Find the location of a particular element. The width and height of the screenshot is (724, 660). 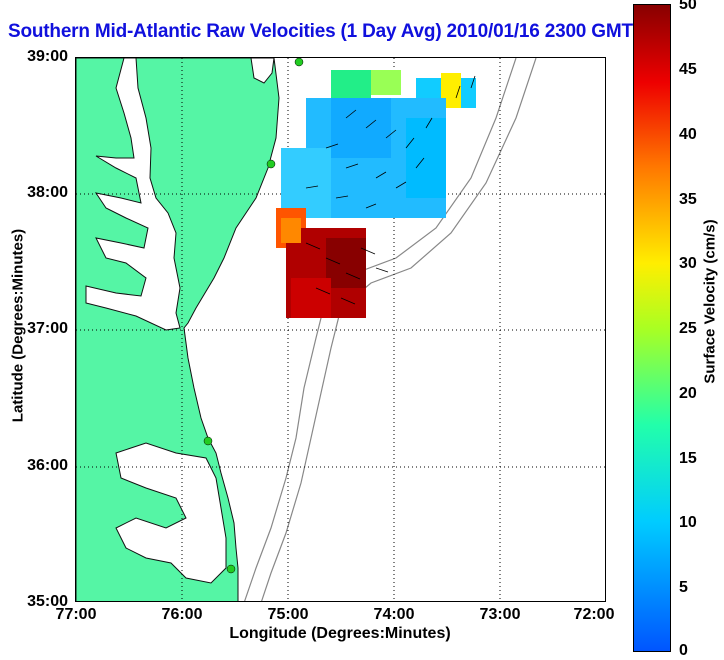

x-axis-label: Longitude (Degrees:Minutes) is located at coordinates (340, 633).